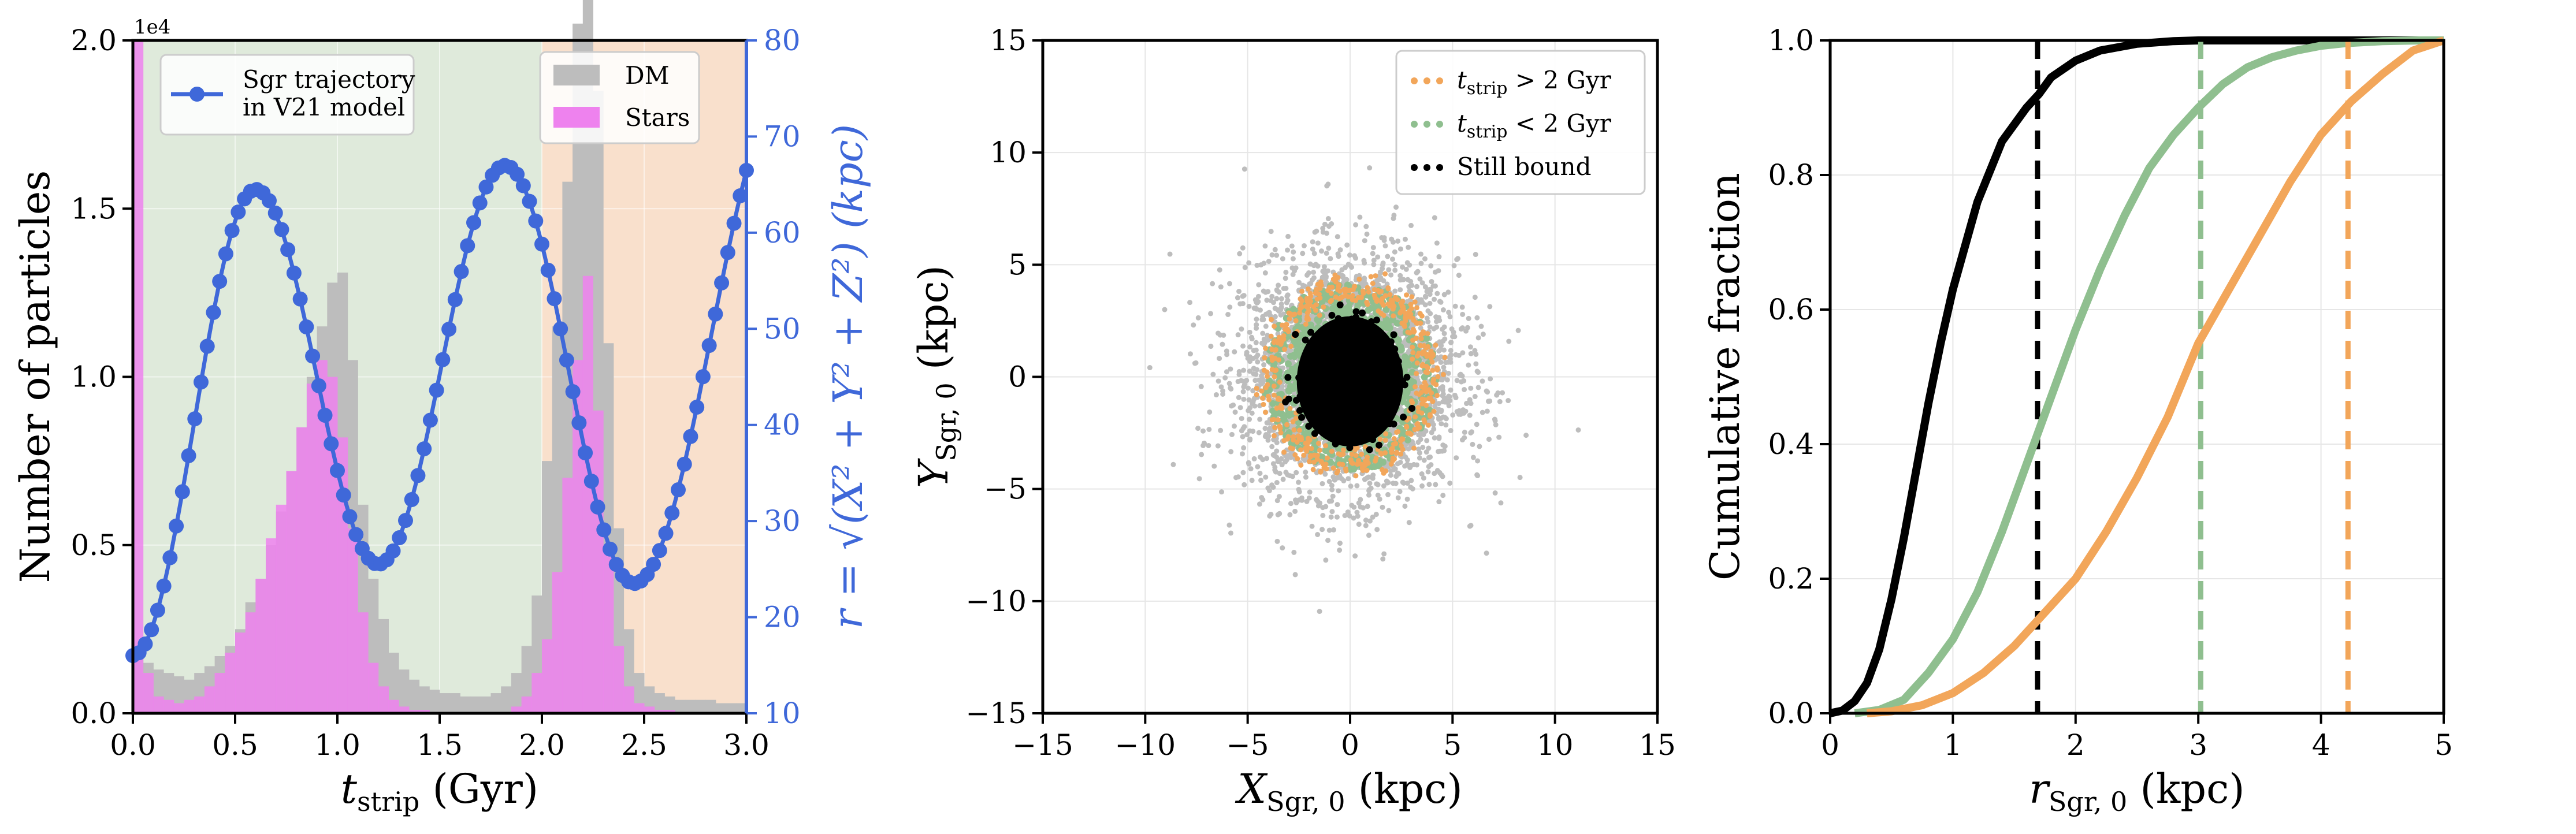 The image size is (2576, 834). What do you see at coordinates (93, 377) in the screenshot?
I see `y-tick-label-2: 1.0` at bounding box center [93, 377].